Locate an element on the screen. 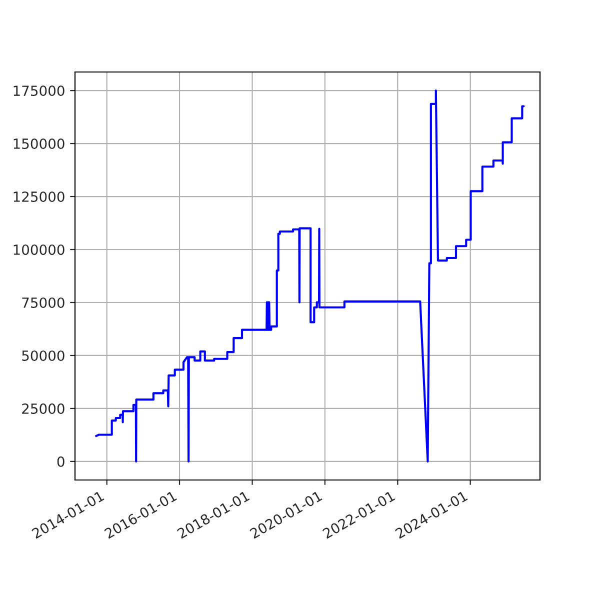 Image resolution: width=600 pixels, height=600 pixels. y-tick-label: 175000 is located at coordinates (39, 91).